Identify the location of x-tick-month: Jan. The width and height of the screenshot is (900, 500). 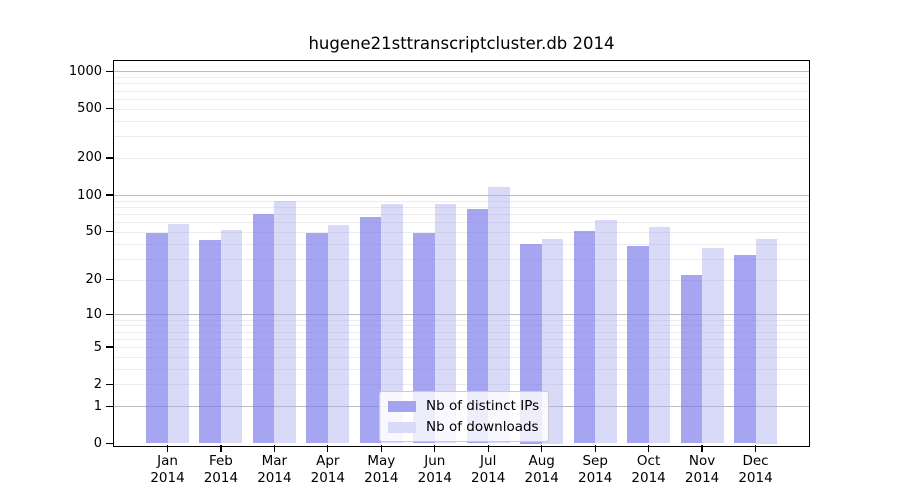
(167, 461).